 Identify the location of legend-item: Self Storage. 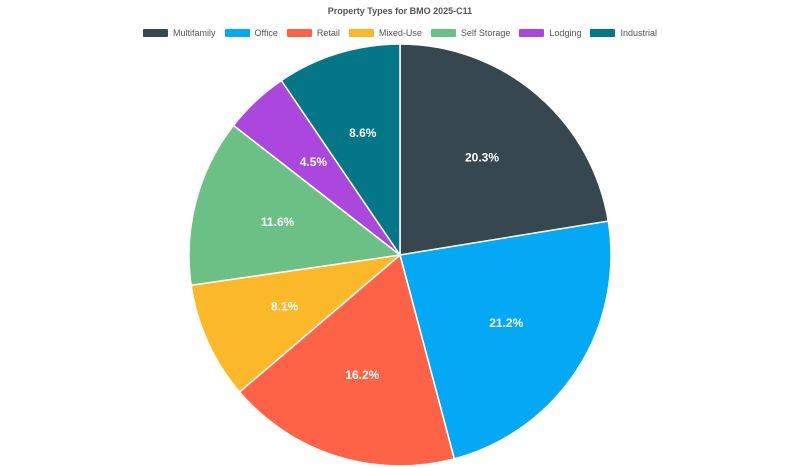
(470, 33).